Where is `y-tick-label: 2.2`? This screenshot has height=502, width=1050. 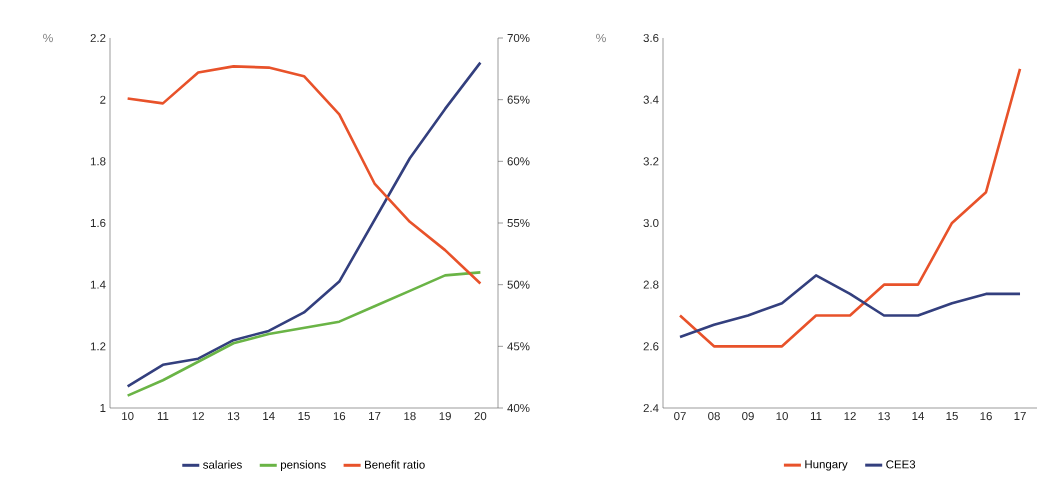 y-tick-label: 2.2 is located at coordinates (98, 37).